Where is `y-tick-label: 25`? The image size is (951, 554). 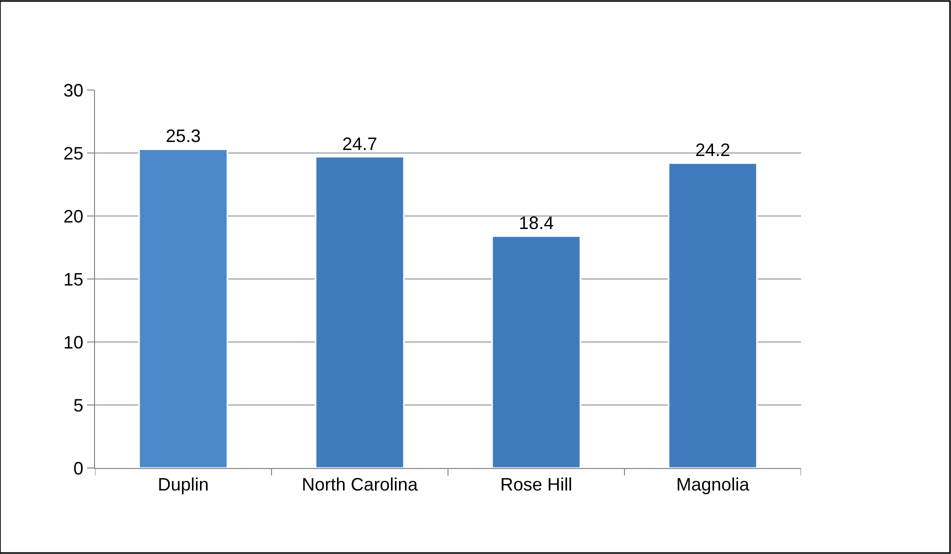
y-tick-label: 25 is located at coordinates (73, 153).